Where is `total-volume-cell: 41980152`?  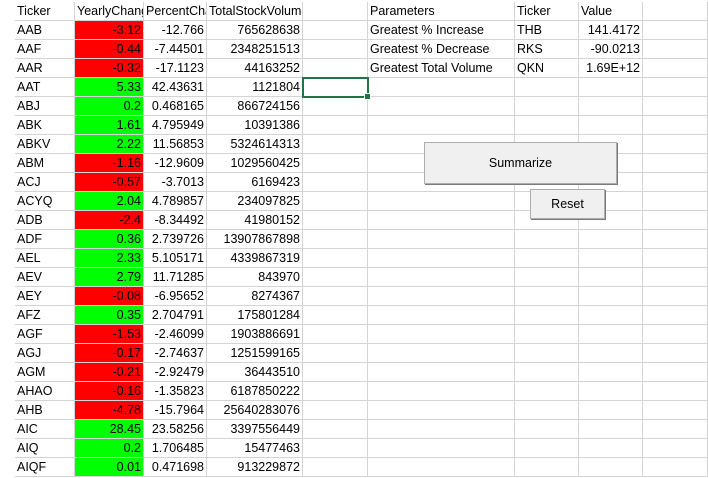 total-volume-cell: 41980152 is located at coordinates (255, 220).